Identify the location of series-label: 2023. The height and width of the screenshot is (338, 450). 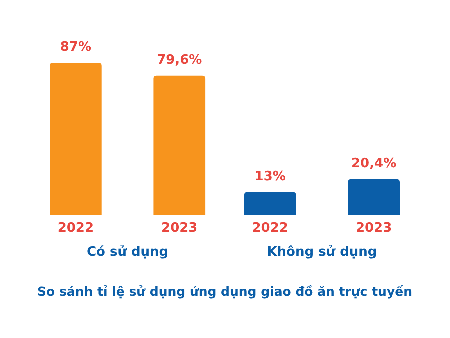
(180, 228).